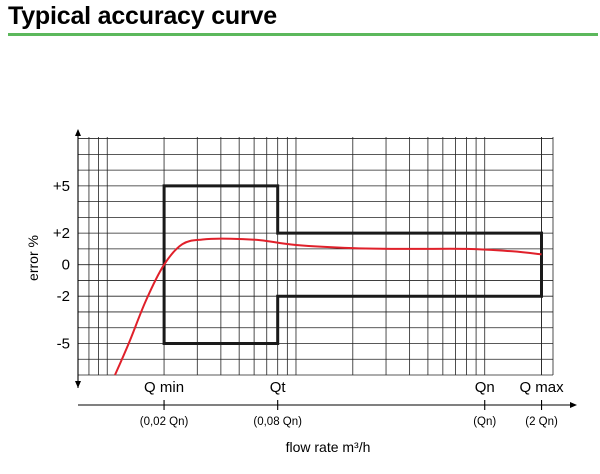 This screenshot has height=474, width=600. What do you see at coordinates (573, 405) in the screenshot?
I see `x-axis-arrow` at bounding box center [573, 405].